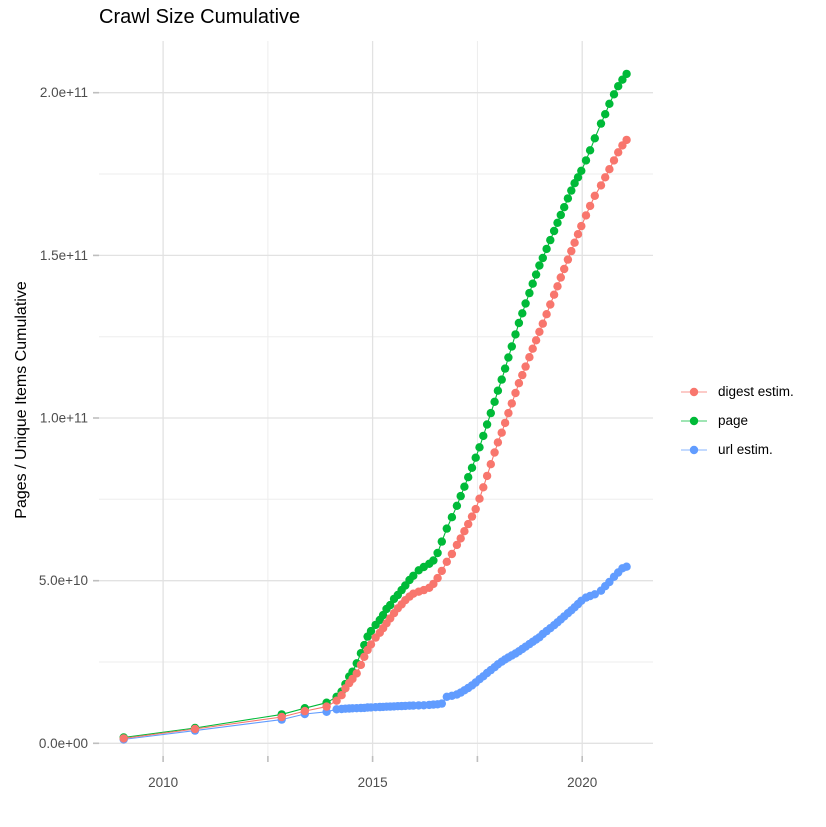 This screenshot has width=826, height=827. I want to click on y-tick-label: 0.0e+00, so click(63, 743).